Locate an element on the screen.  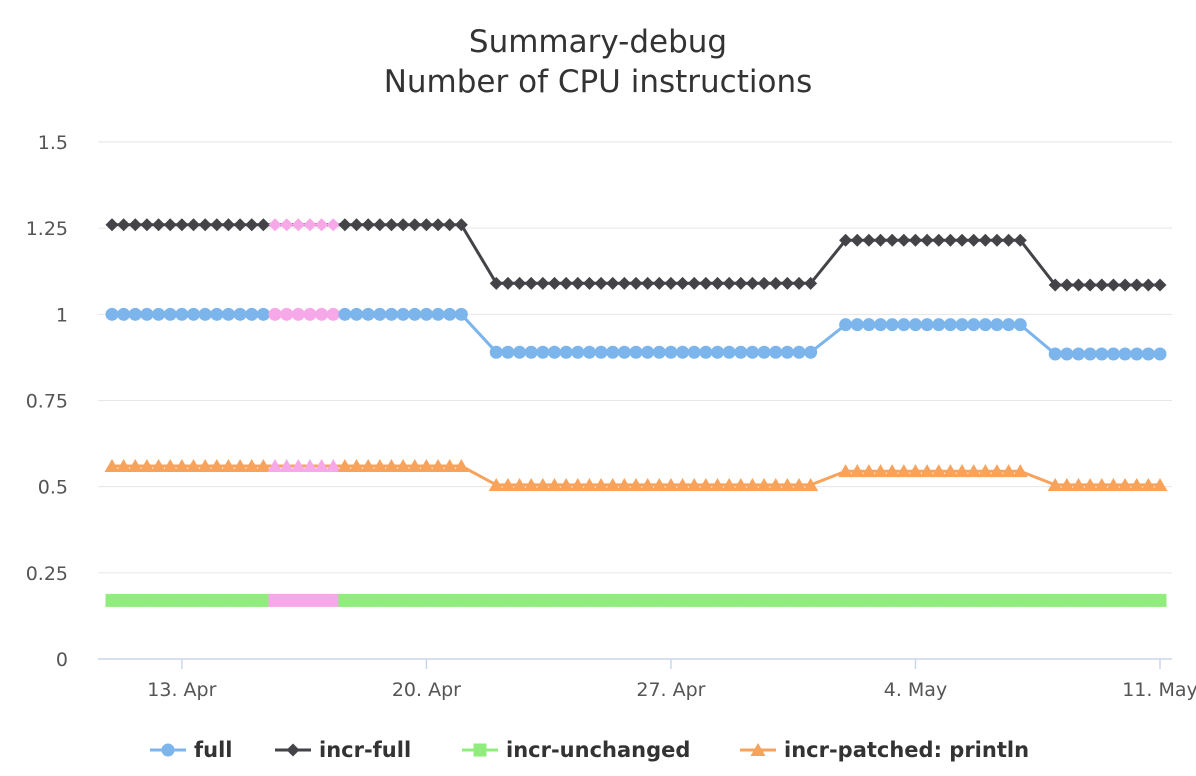
y-tick-label: 1.5 is located at coordinates (53, 143).